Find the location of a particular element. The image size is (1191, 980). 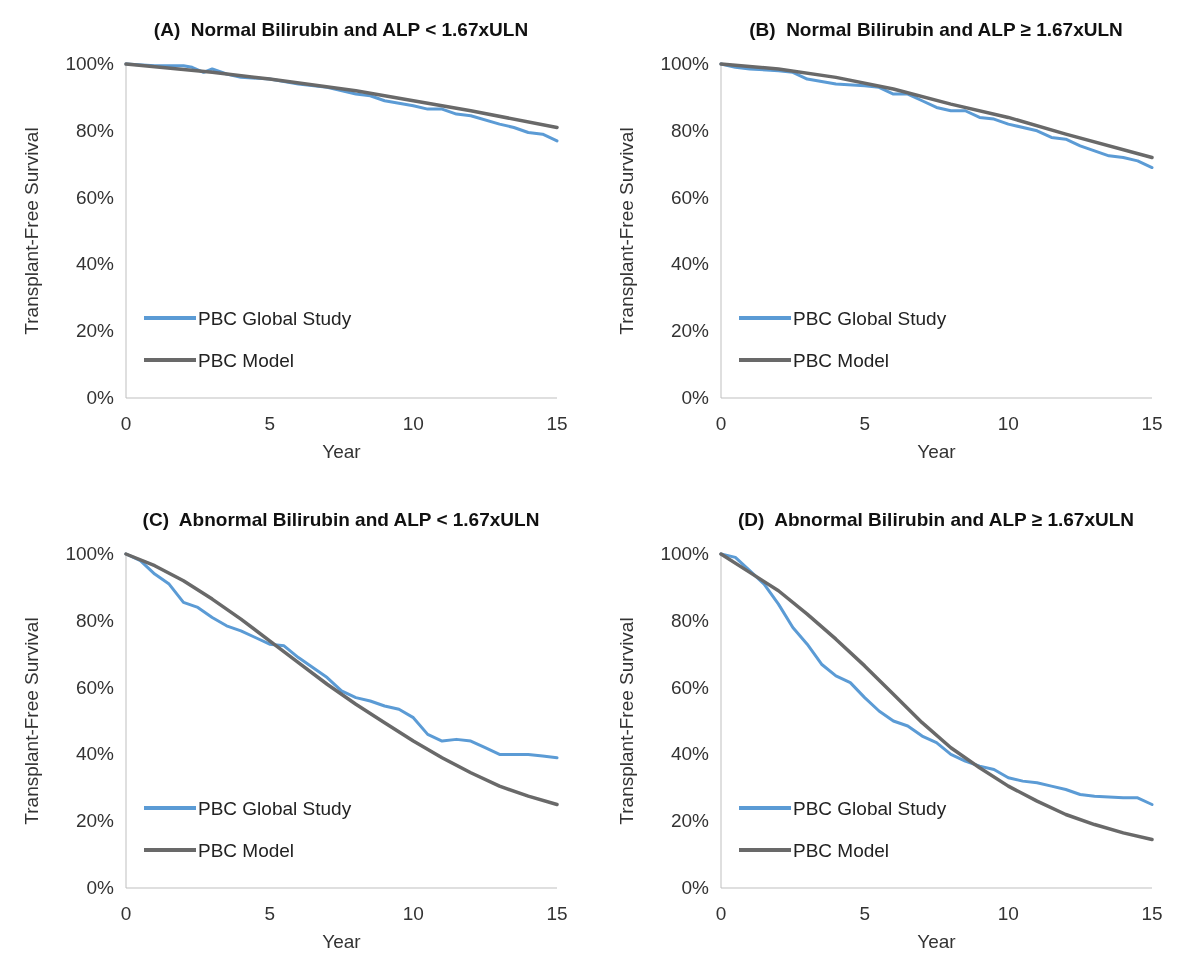

chart-title: (D) Abnormal Bilirubin and ALP ≥ 1.67xULN is located at coordinates (936, 519).